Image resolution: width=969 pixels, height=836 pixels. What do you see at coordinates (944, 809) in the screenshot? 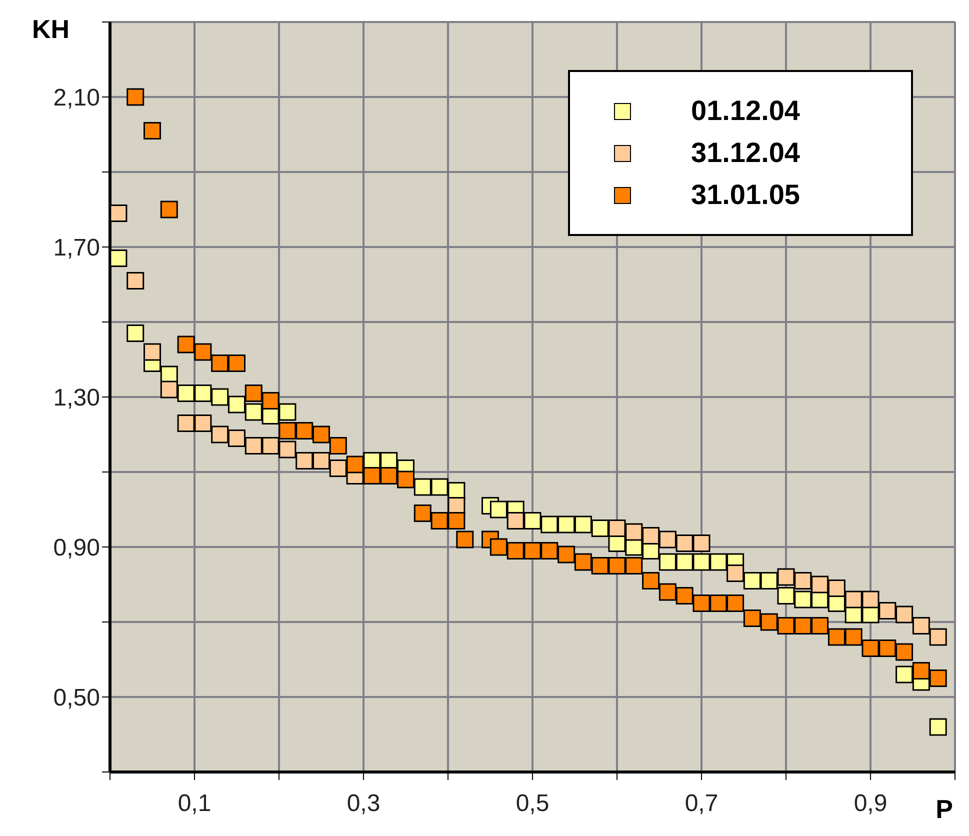
I see `x-axis-title: P` at bounding box center [944, 809].